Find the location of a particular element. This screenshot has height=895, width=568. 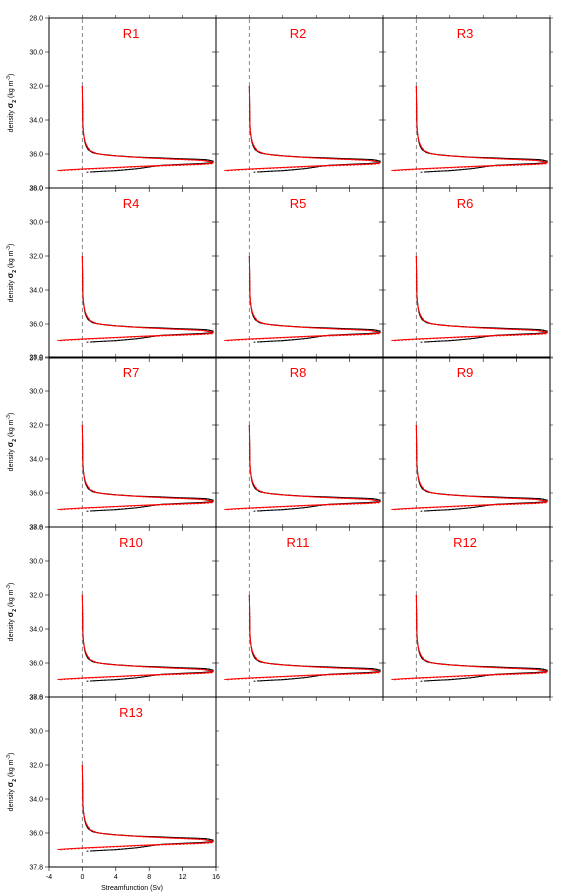

panel-R9: R9 is located at coordinates (466, 442).